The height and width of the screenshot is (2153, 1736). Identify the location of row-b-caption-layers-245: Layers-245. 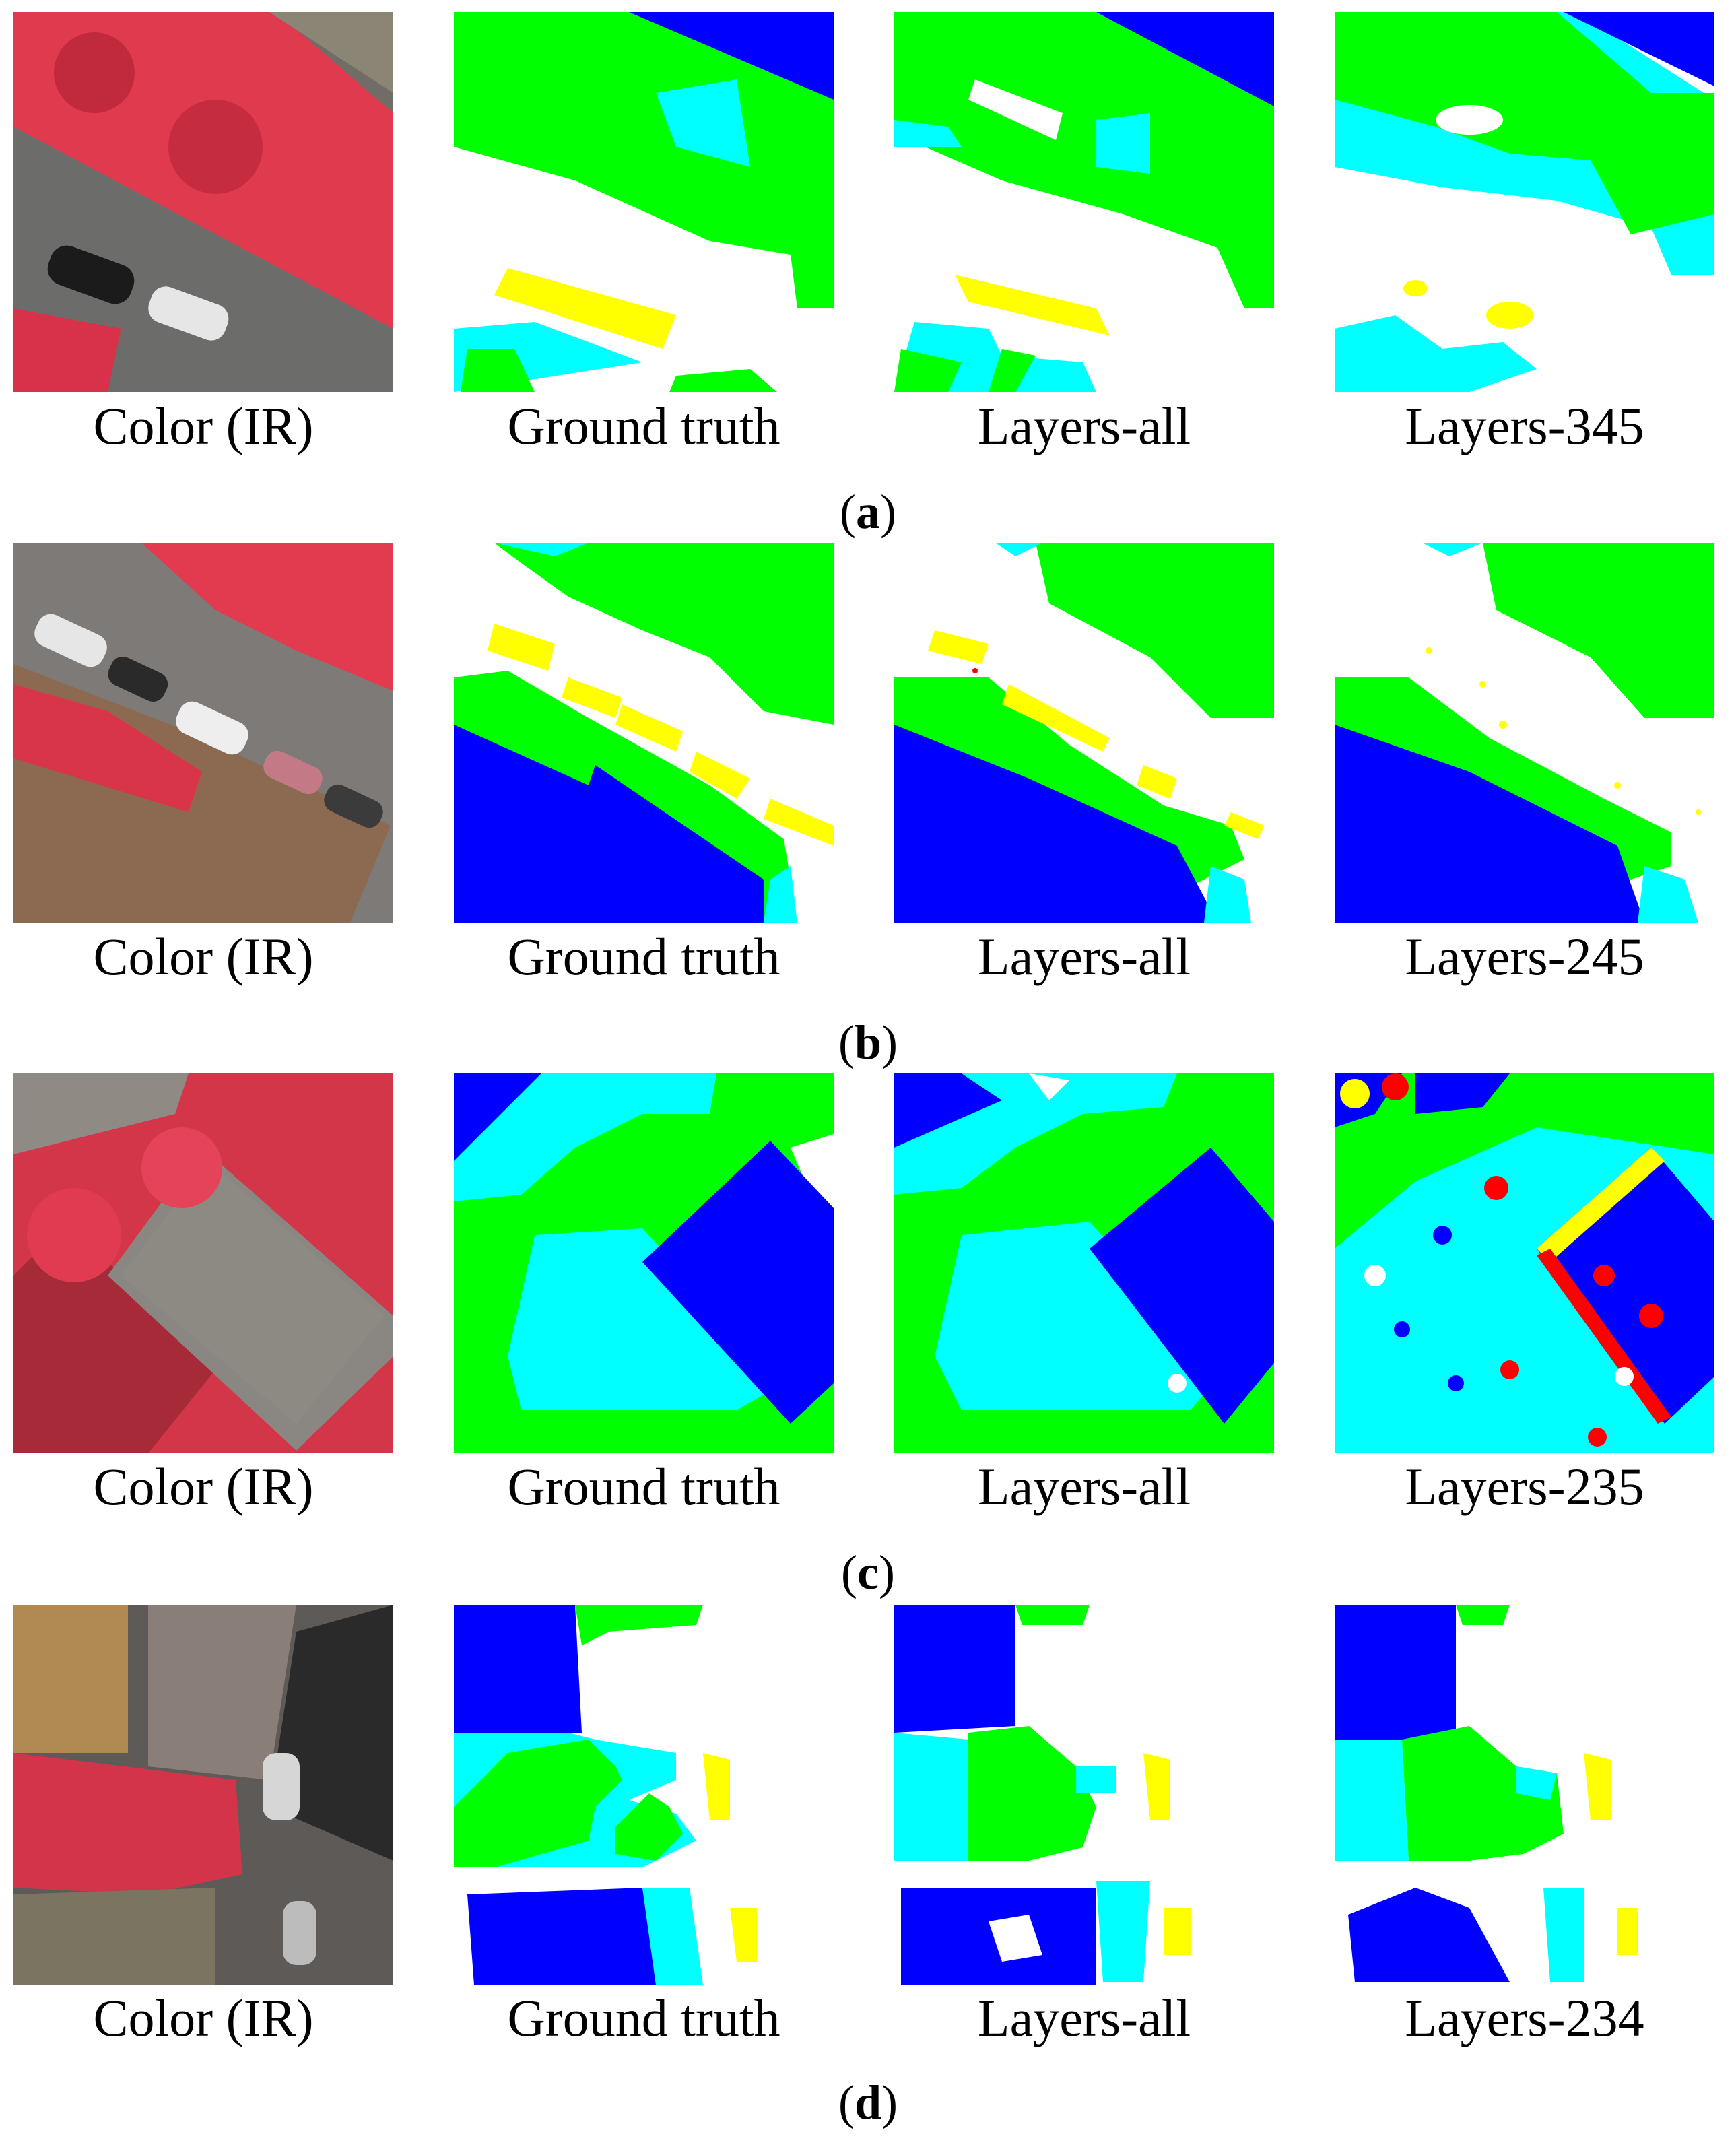
(1524, 956).